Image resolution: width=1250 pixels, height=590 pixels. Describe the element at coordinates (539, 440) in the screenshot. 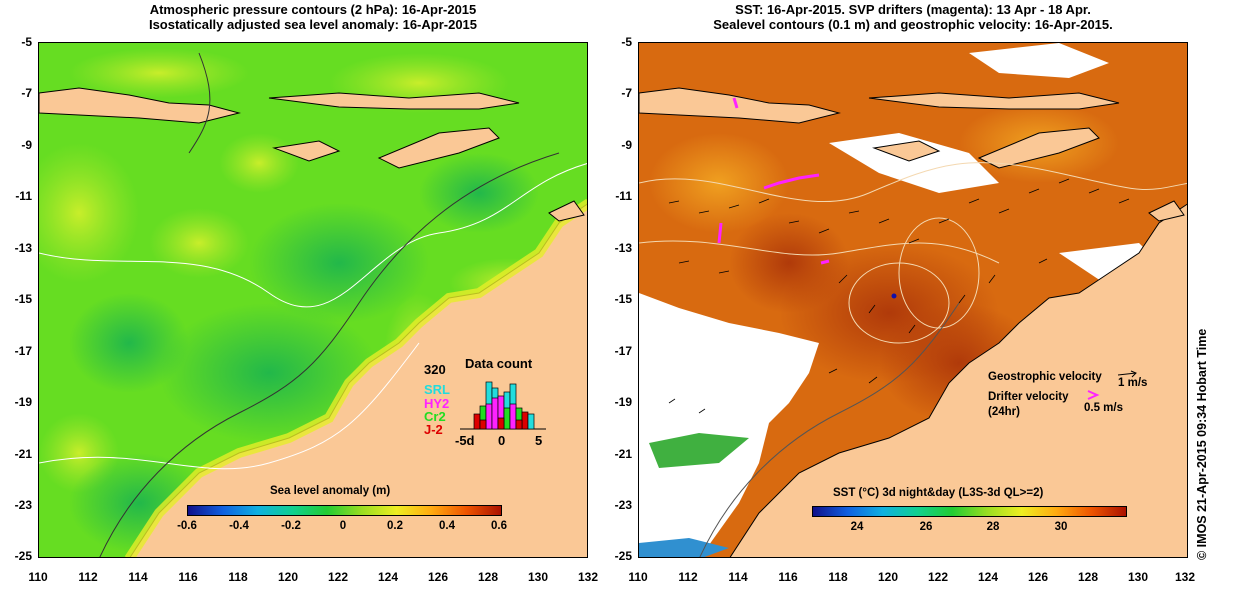

I see `dc-xtick: 5` at that location.